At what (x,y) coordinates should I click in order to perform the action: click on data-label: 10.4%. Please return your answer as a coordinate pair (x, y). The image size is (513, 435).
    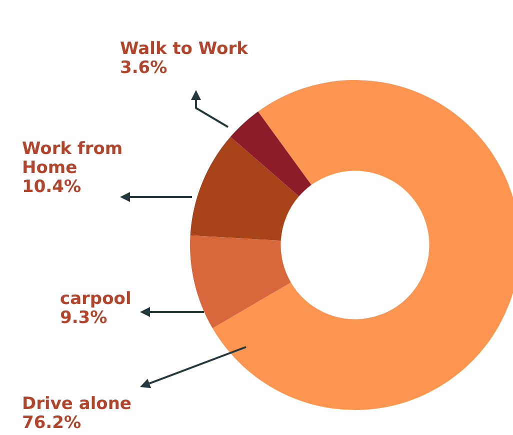
    Looking at the image, I should click on (52, 187).